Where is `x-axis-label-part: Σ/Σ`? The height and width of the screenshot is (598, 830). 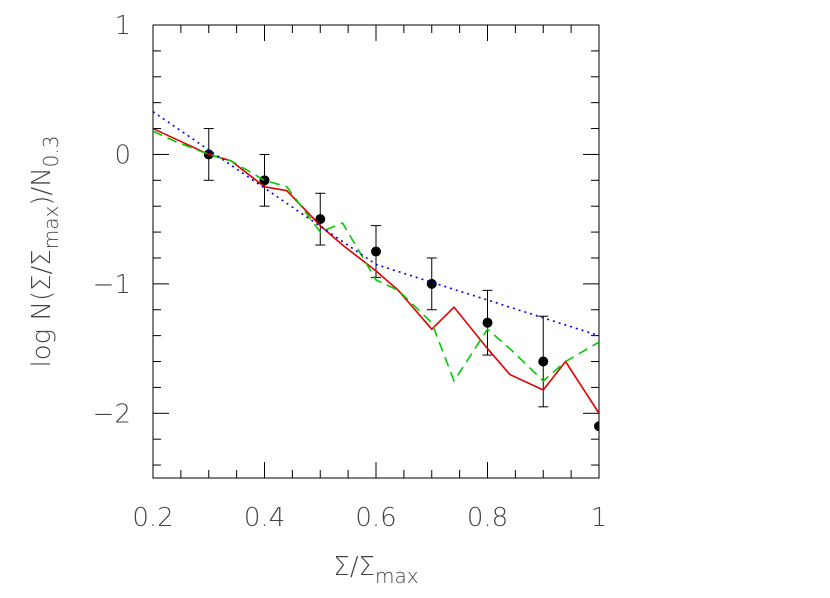 x-axis-label-part: Σ/Σ is located at coordinates (354, 567).